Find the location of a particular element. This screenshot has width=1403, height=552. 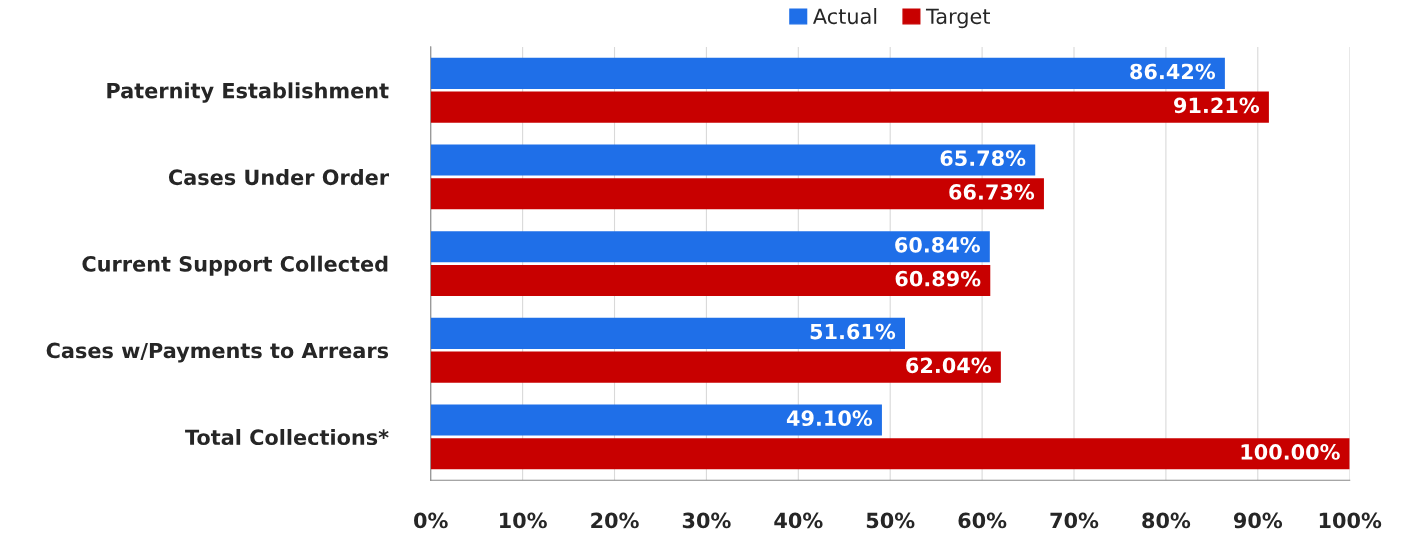

data-label: 66.73% is located at coordinates (992, 192).